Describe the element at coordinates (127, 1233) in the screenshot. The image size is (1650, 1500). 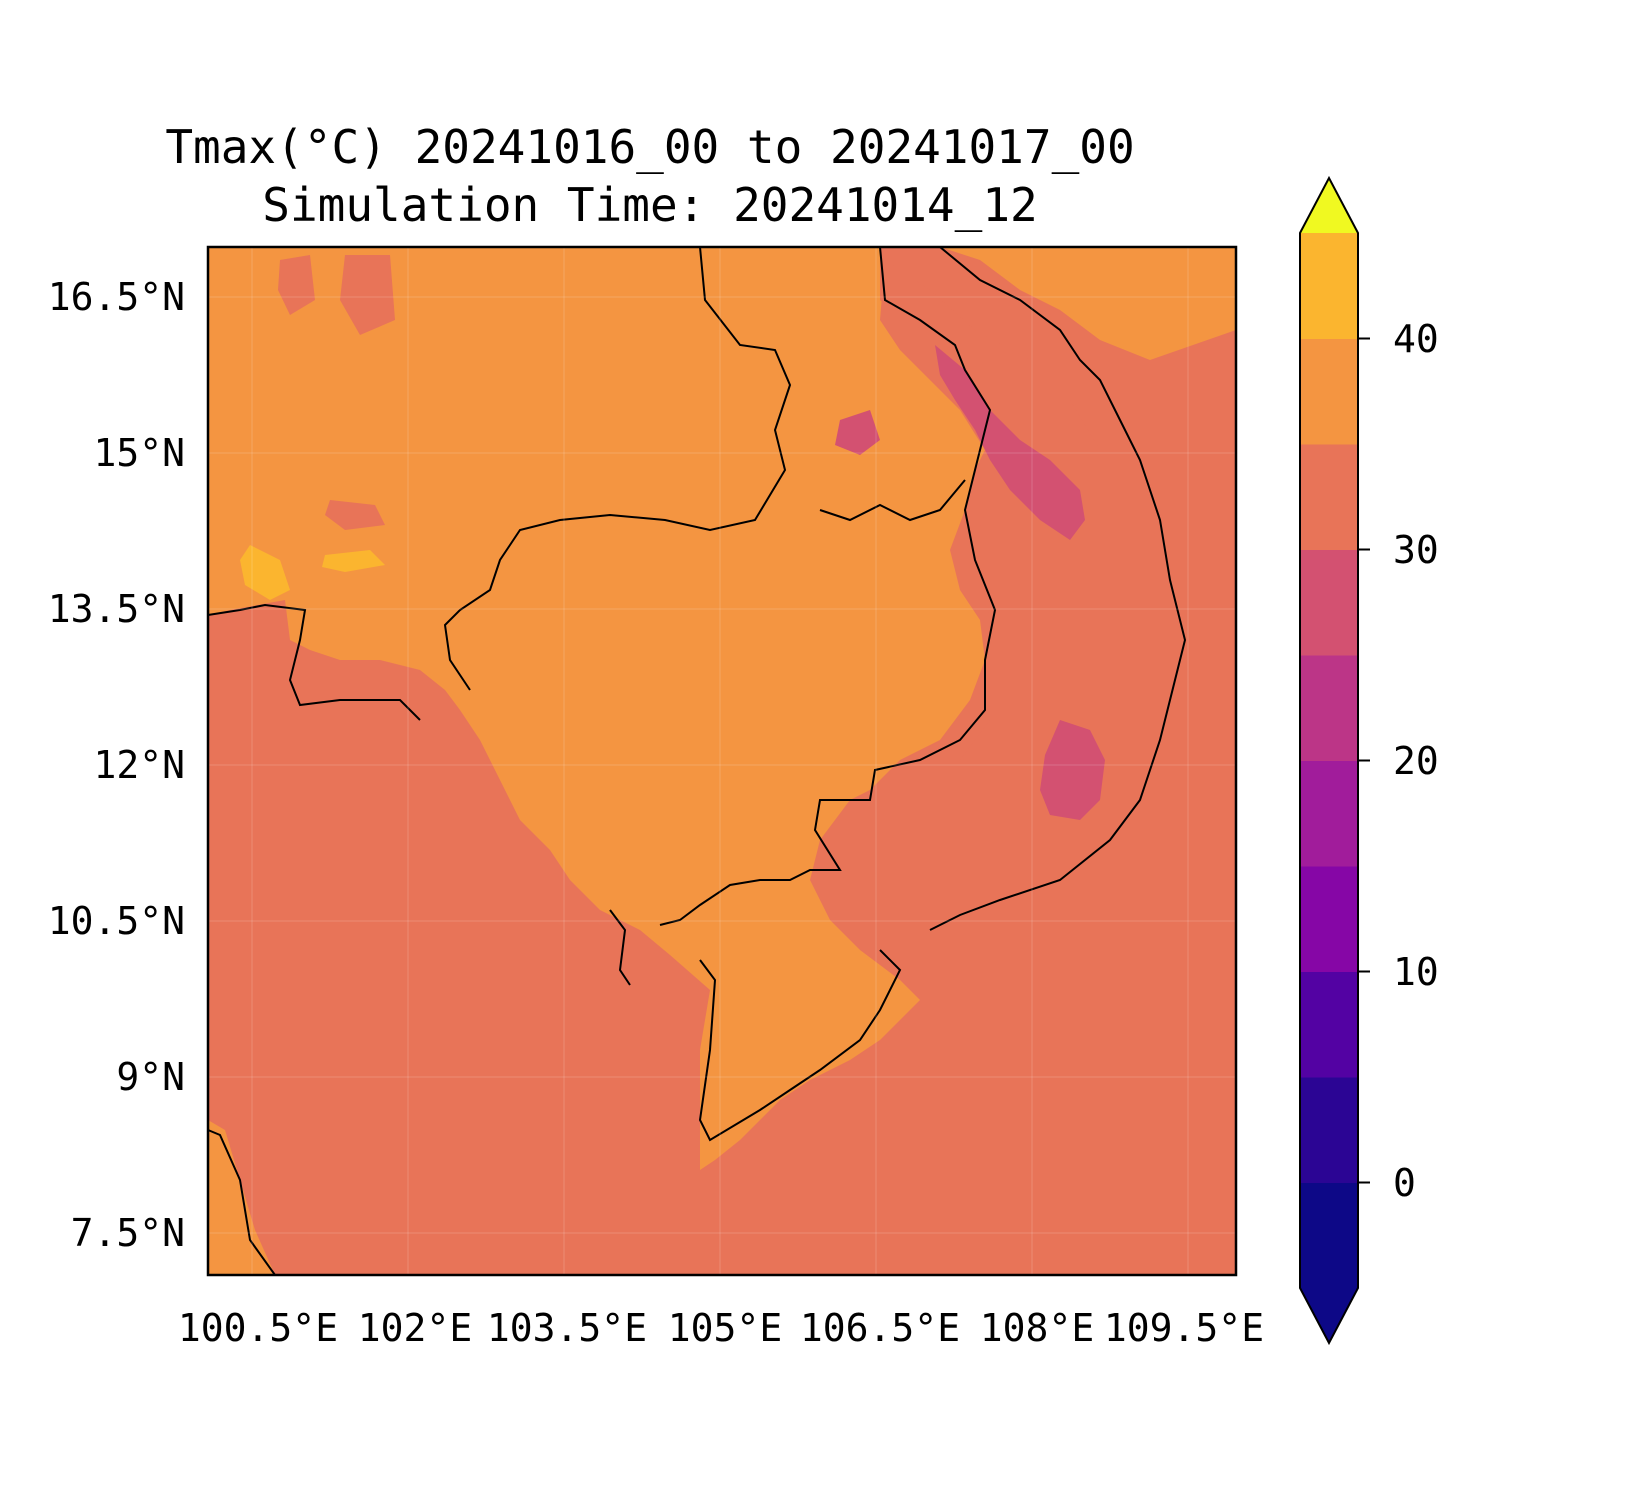
I see `lat-label: 7.5°N` at that location.